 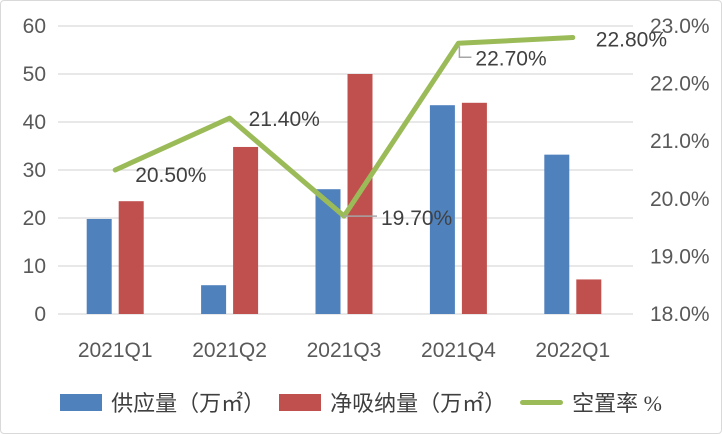 What do you see at coordinates (170, 175) in the screenshot?
I see `vacancy-data-label: 20.50%` at bounding box center [170, 175].